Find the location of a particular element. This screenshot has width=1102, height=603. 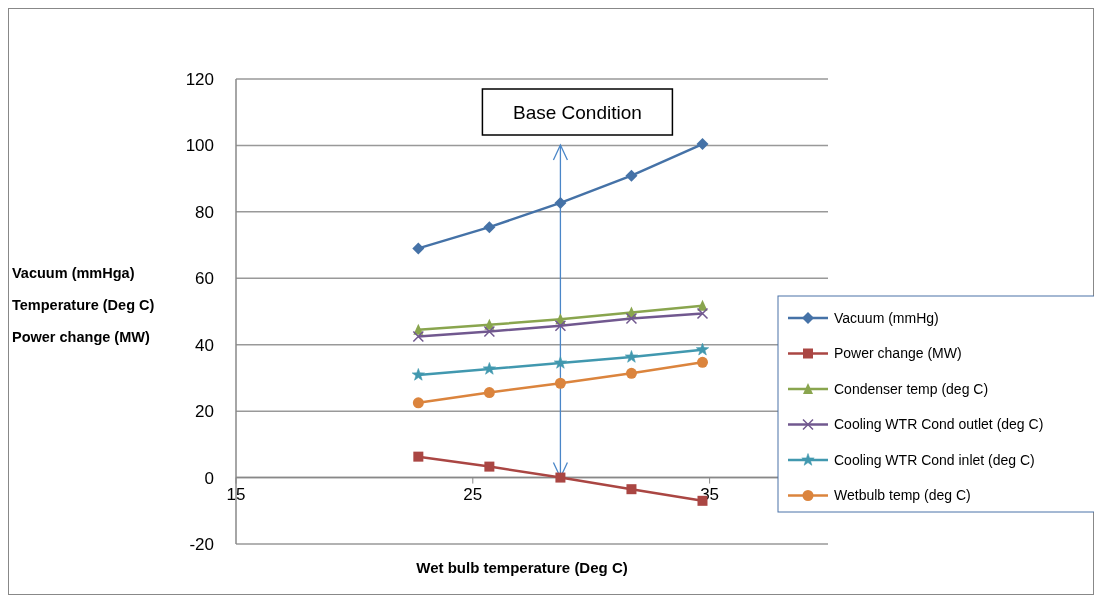

y-axis-title: Vacuum (mmHga) Temperature (Deg C) Power change (MW) is located at coordinates (83, 305).